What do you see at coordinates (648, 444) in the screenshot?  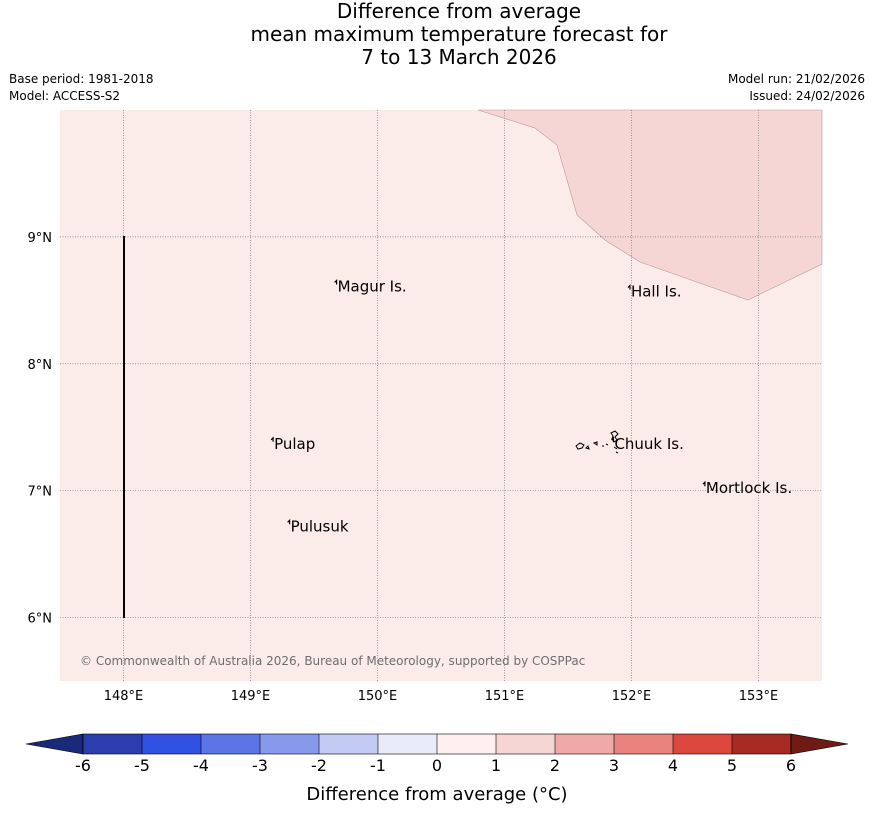 I see `place-label: Chuuk Is.` at bounding box center [648, 444].